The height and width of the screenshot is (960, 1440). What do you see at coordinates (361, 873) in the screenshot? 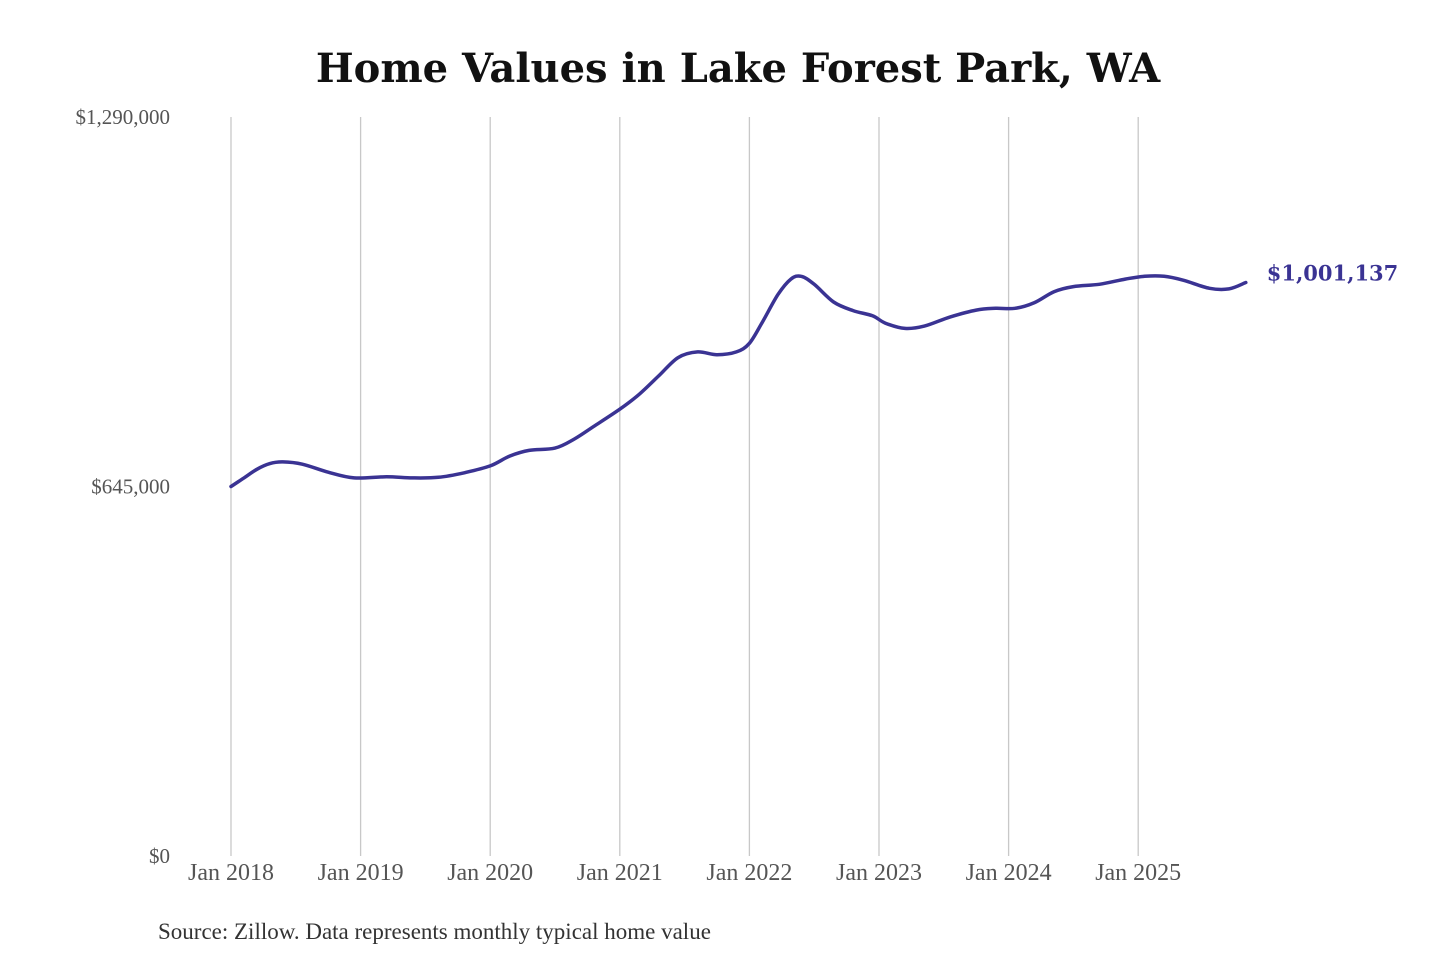
I see `x-tick-label: Jan 2019` at bounding box center [361, 873].